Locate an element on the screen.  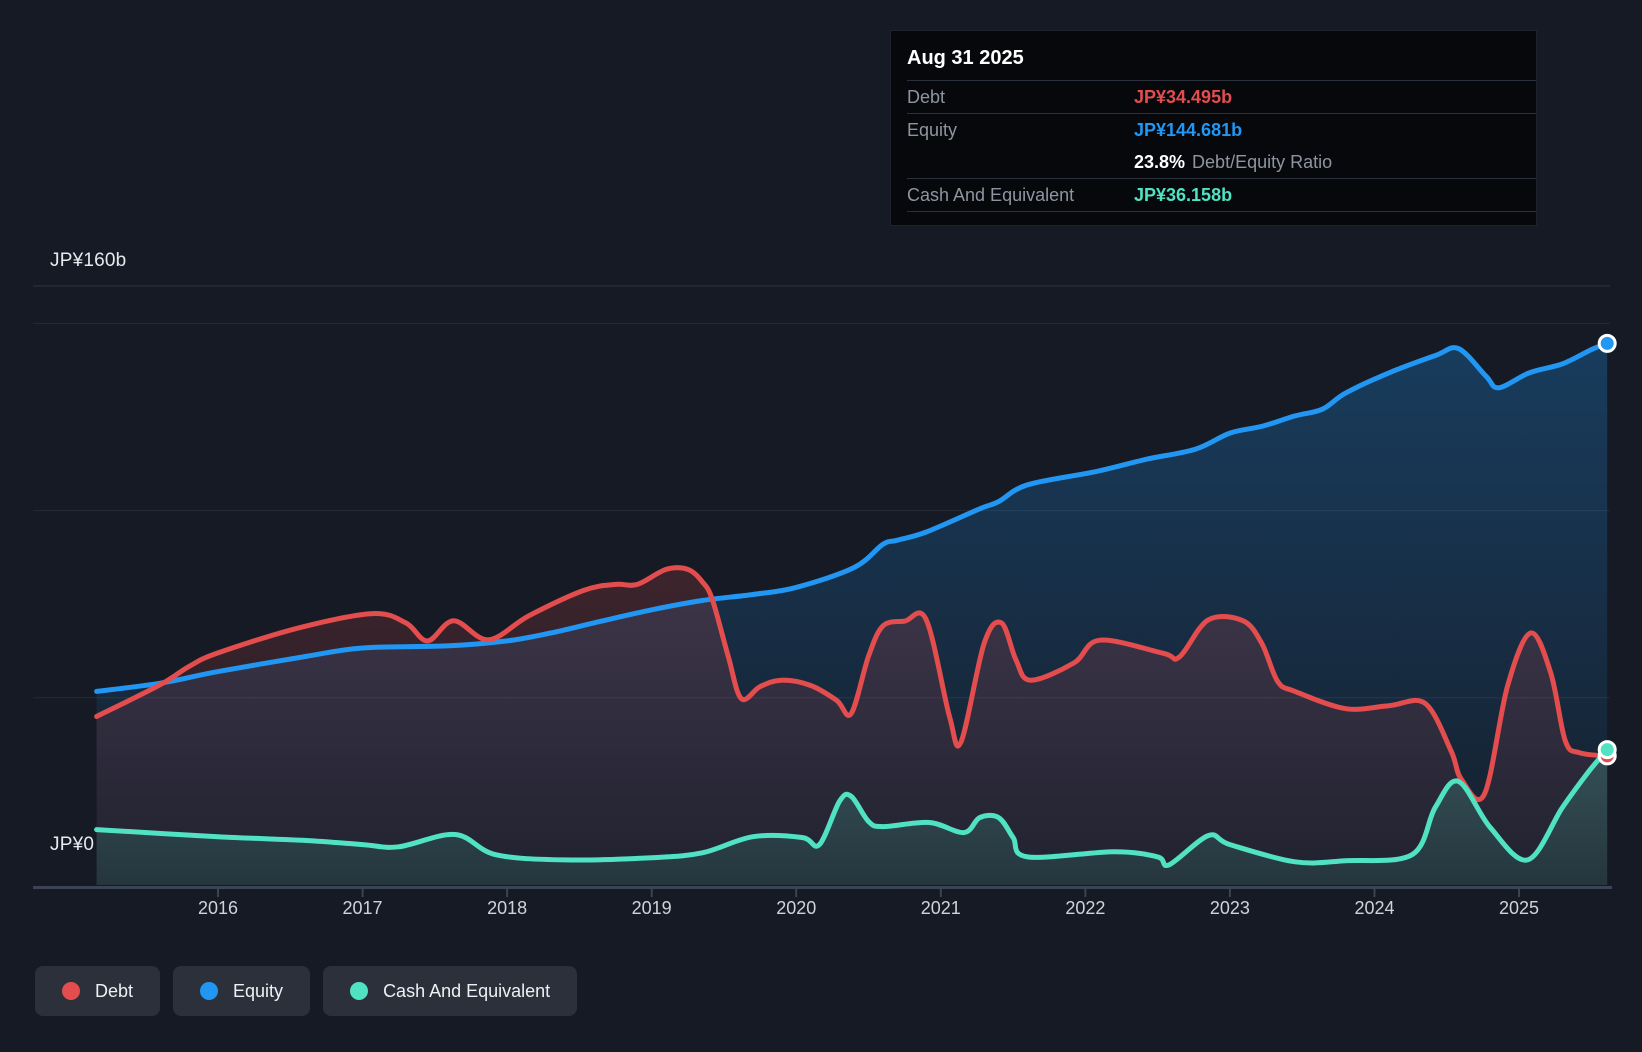
legend-item-equity: Equity is located at coordinates (242, 991).